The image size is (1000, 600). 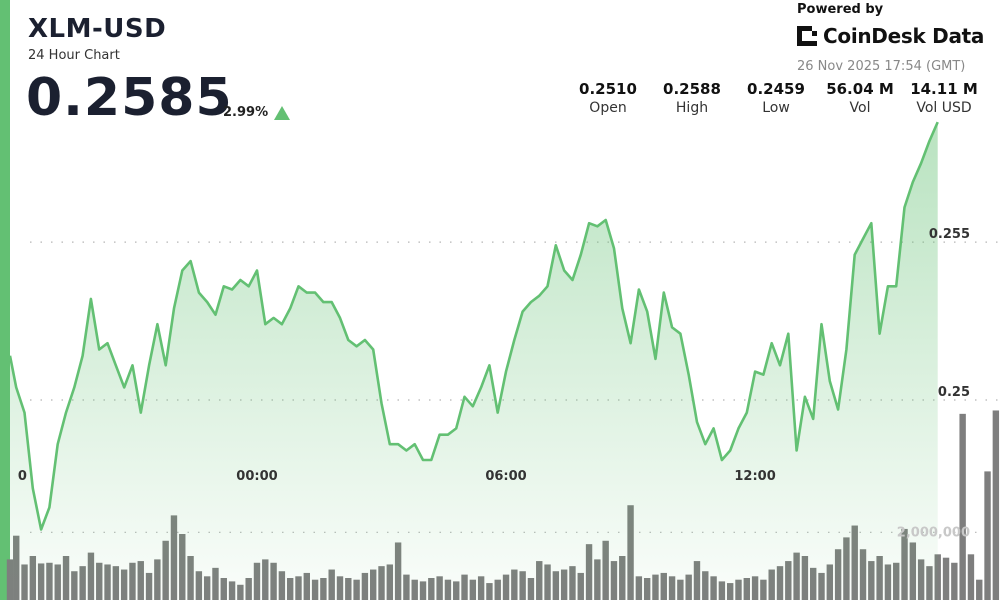 I want to click on x-tick-label: 06:00, so click(x=505, y=476).